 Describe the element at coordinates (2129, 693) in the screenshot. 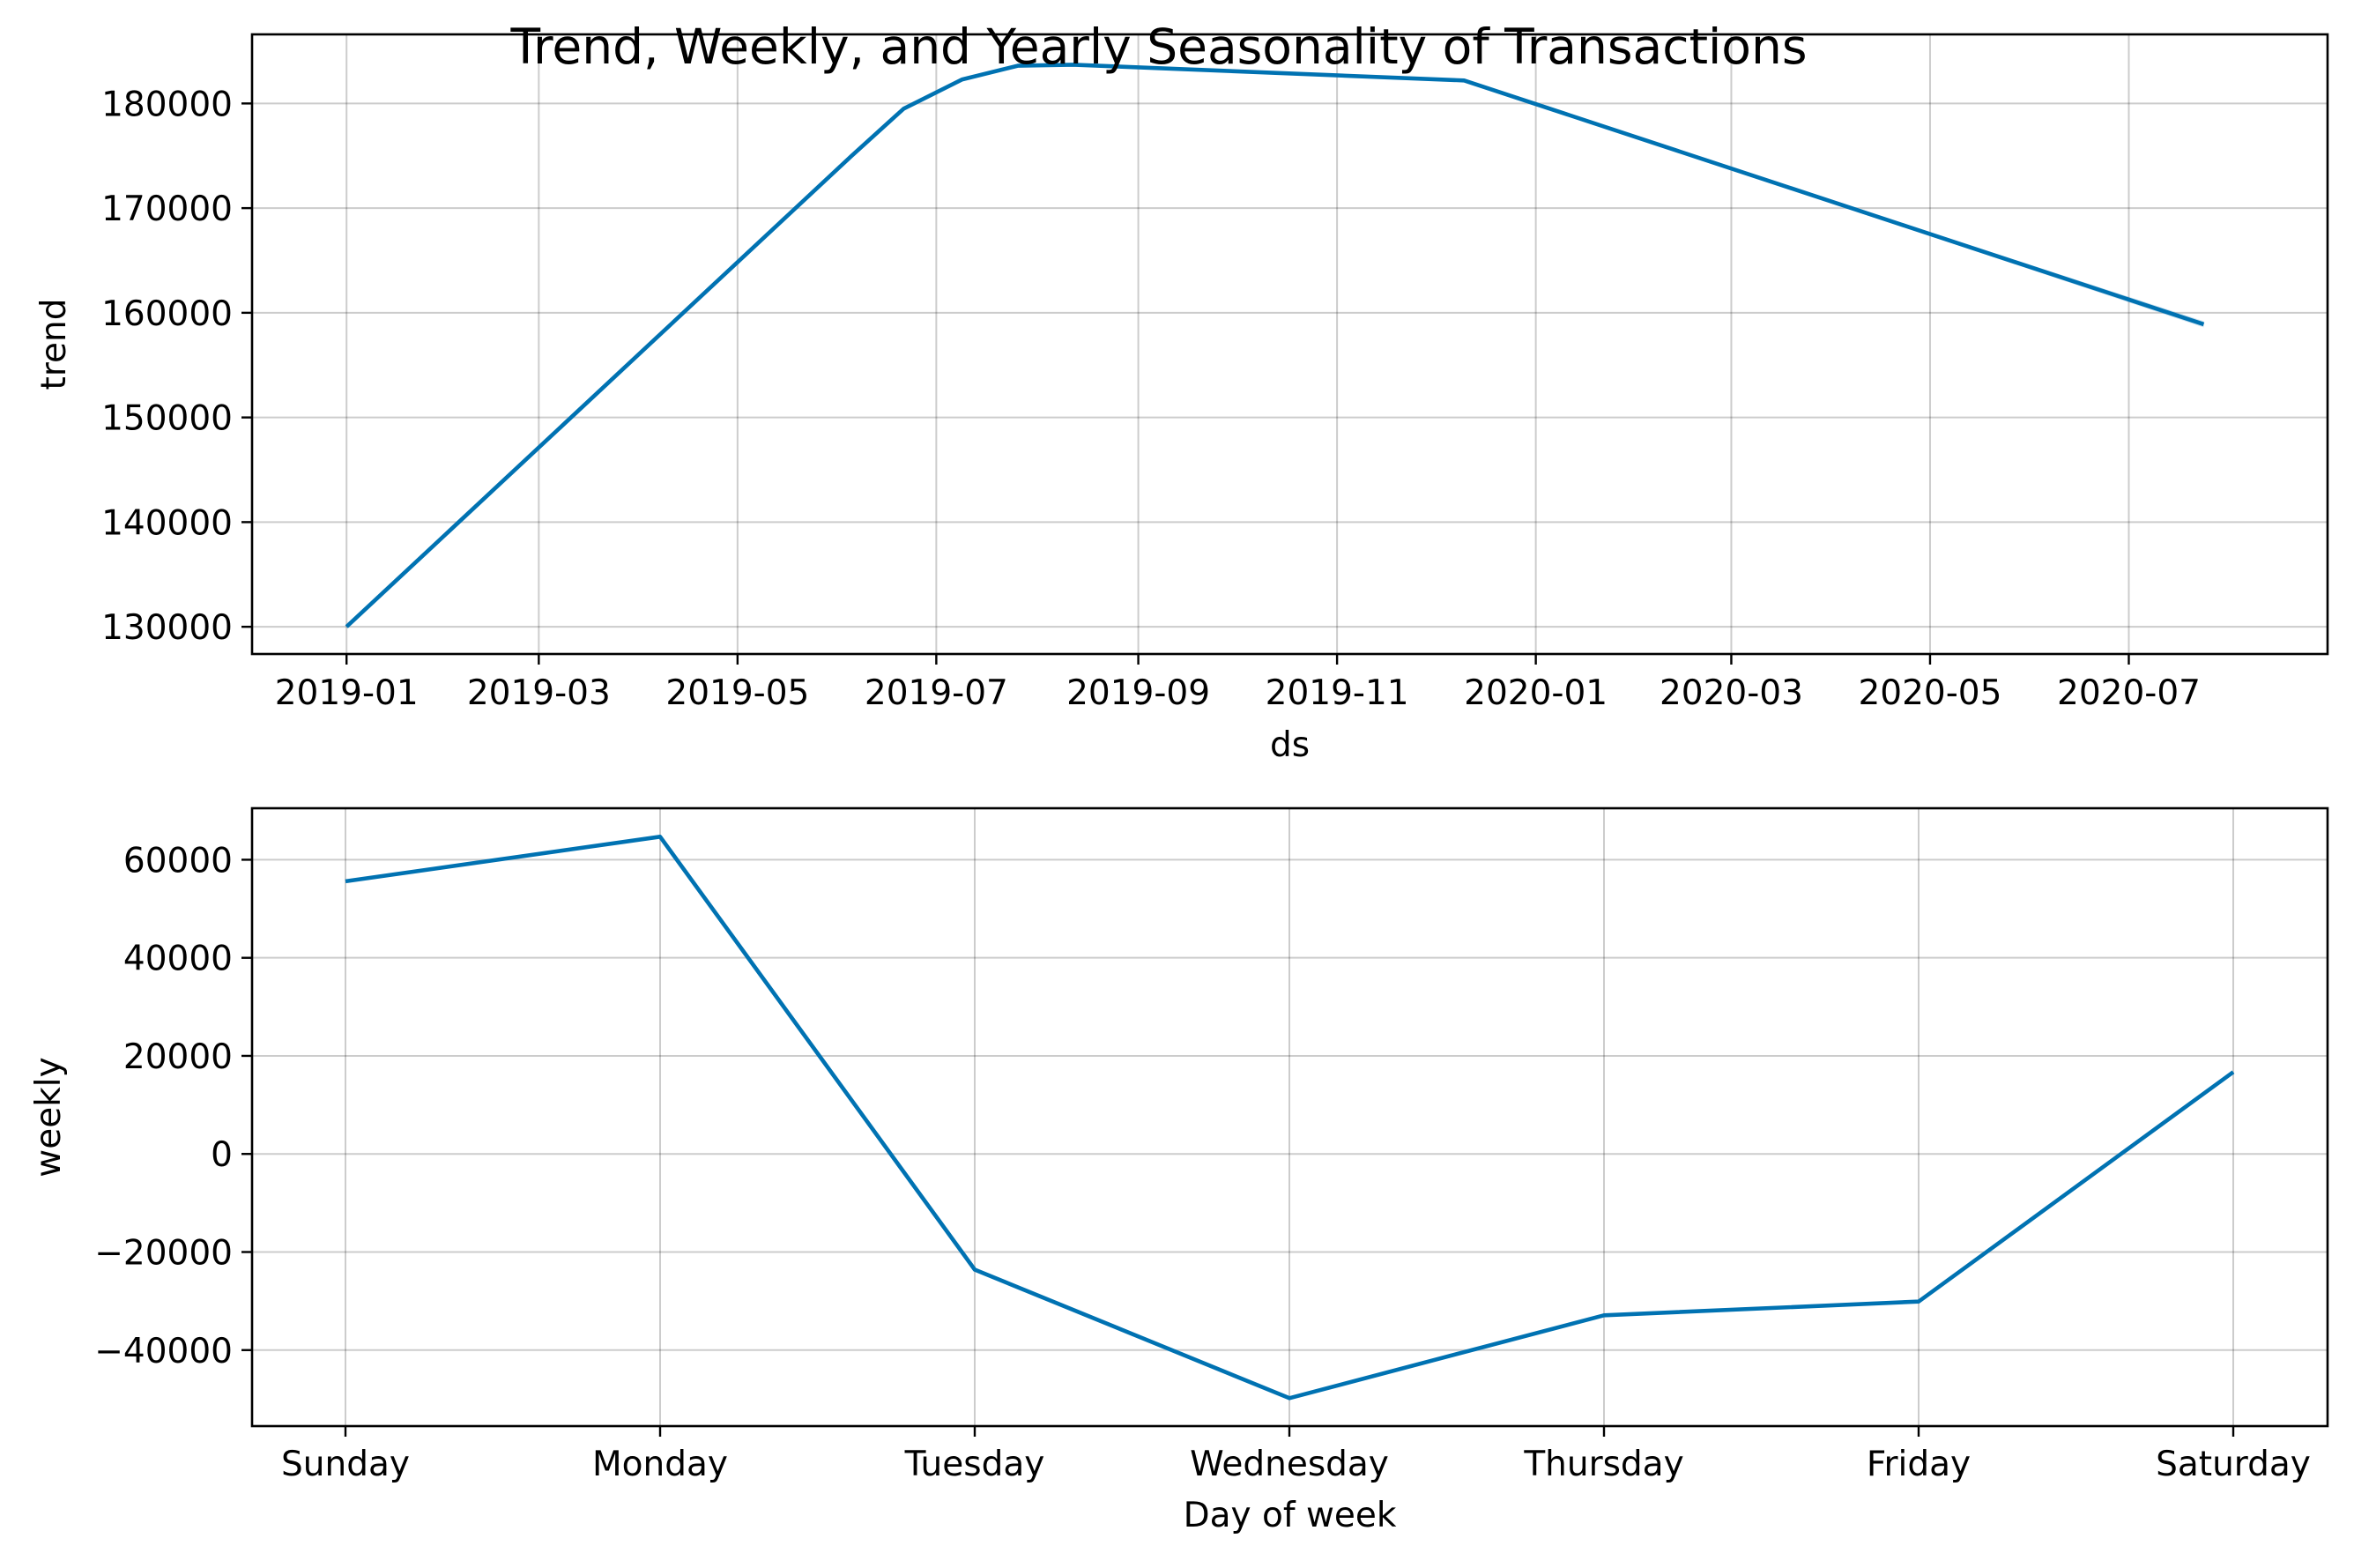

I see `trend-x-tick-label: 2020-07` at that location.